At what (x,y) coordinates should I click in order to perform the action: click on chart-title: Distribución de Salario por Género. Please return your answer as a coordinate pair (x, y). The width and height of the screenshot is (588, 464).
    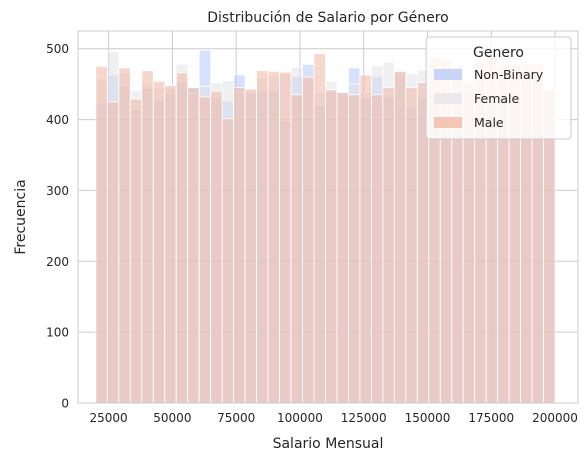
    Looking at the image, I should click on (328, 18).